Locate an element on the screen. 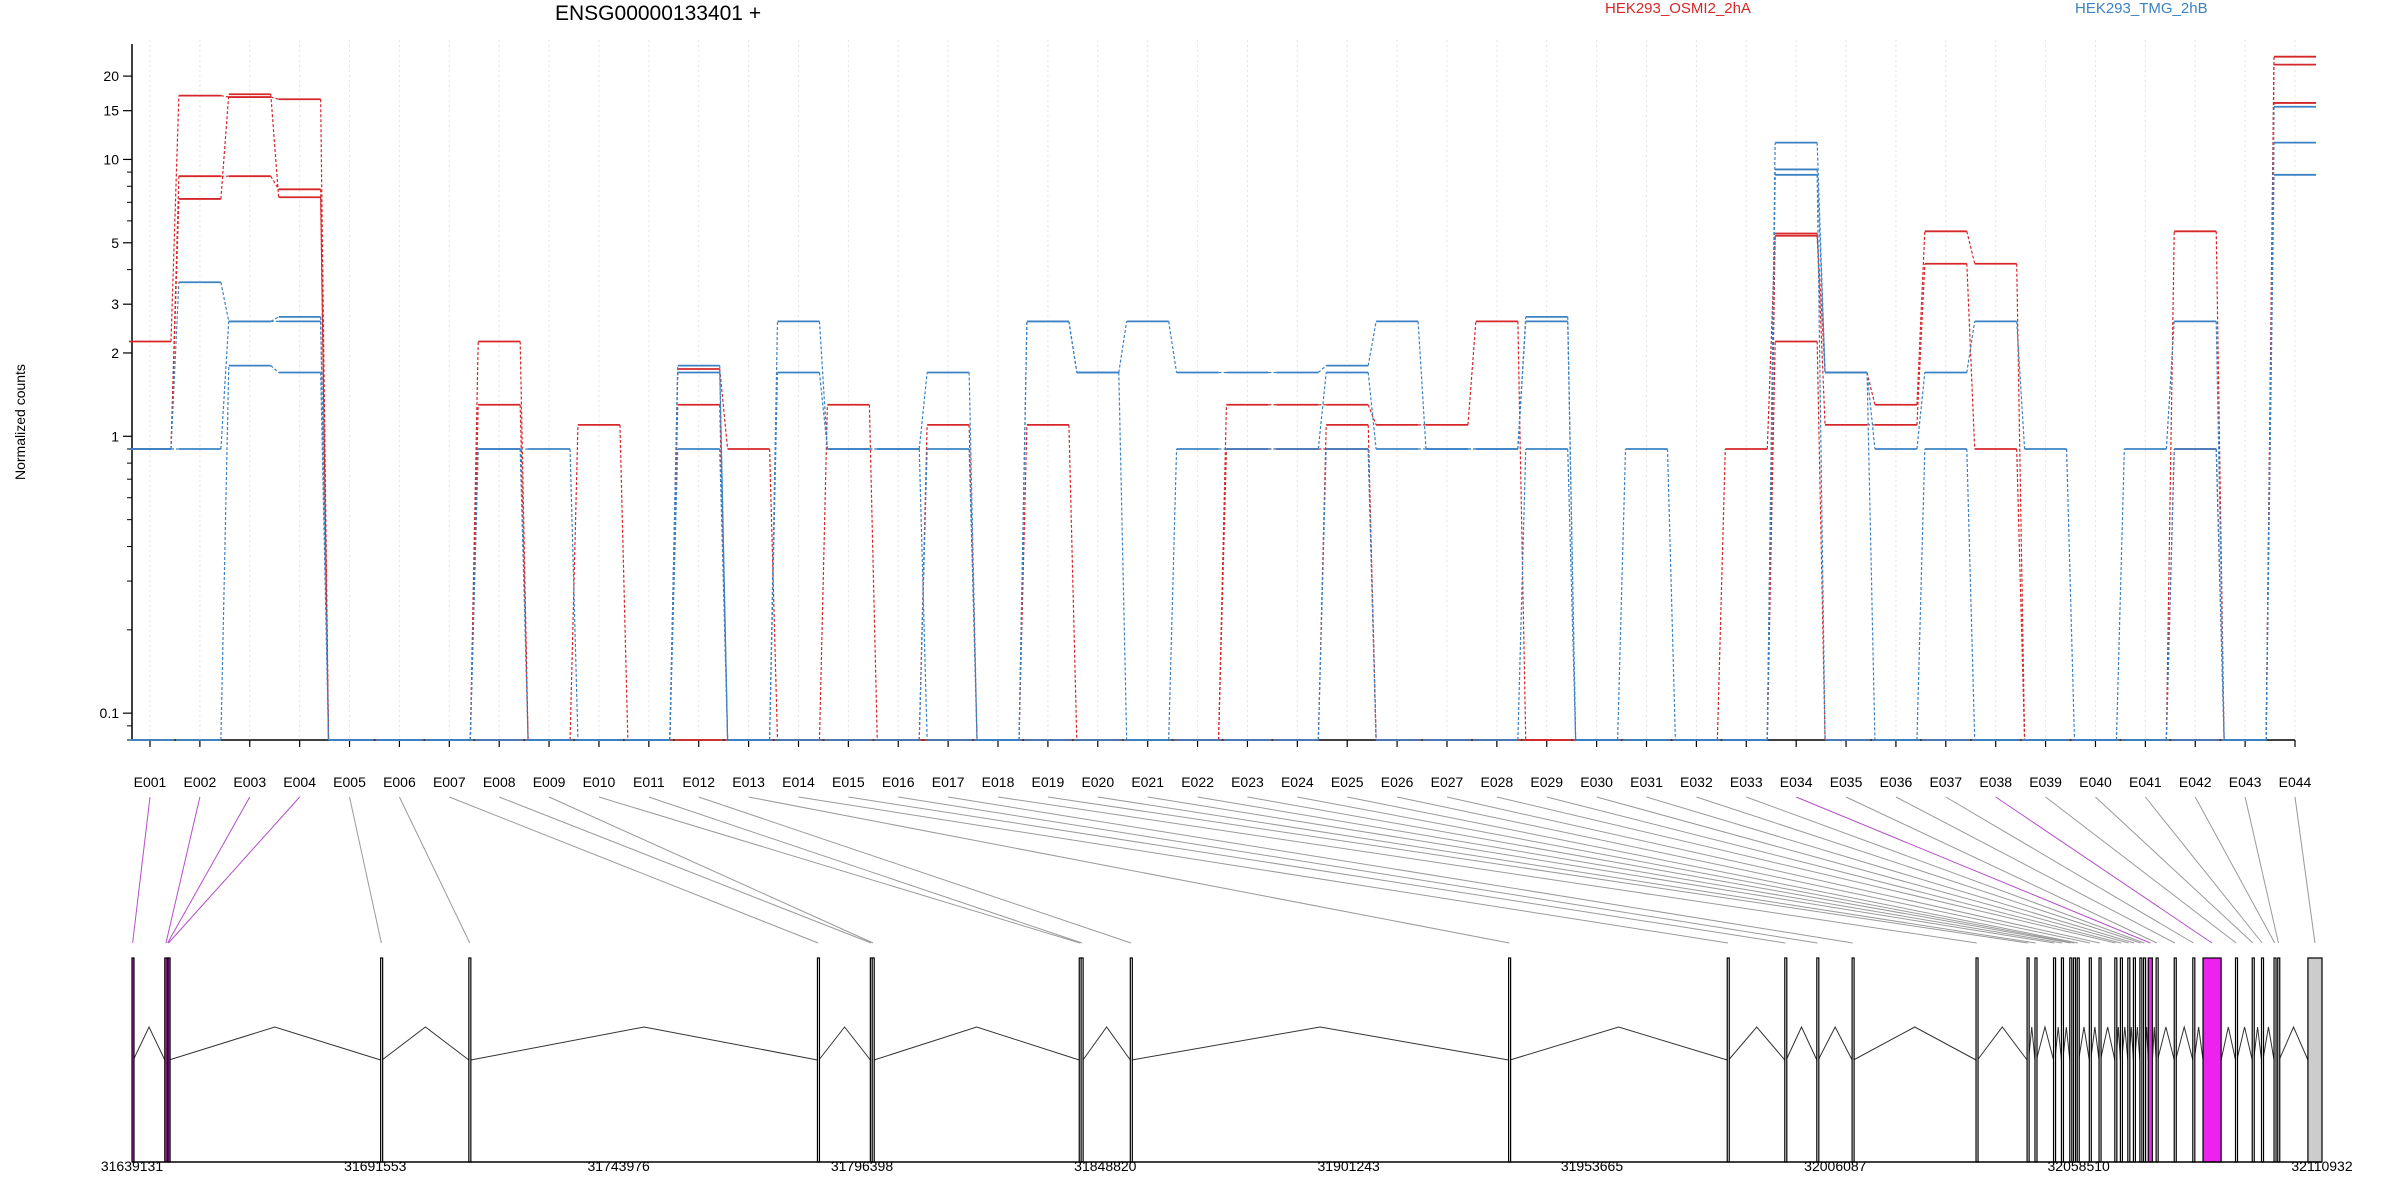 This screenshot has width=2400, height=1200. x-tick-label: E011 is located at coordinates (649, 782).